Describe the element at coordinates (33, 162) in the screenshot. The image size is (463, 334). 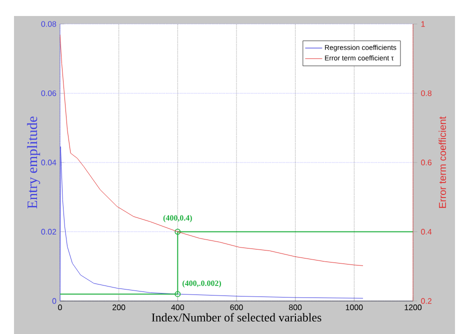
I see `y-axis-title: Entry emplitude` at that location.